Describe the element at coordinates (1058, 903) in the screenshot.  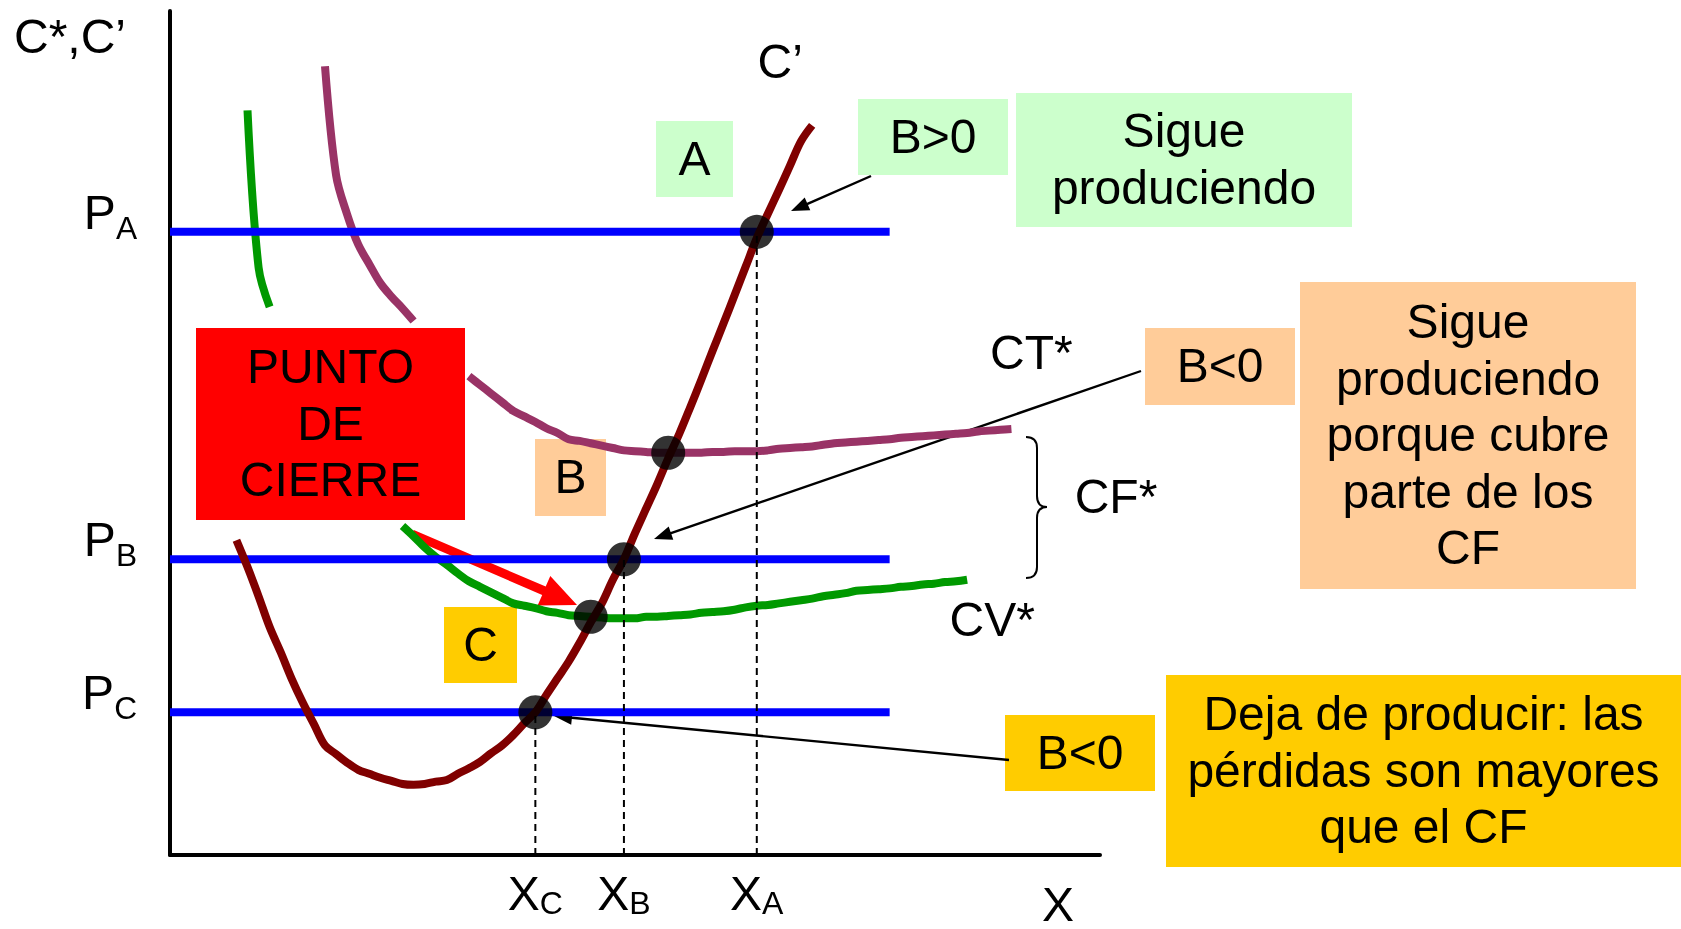
I see `x-axis-title: X` at that location.